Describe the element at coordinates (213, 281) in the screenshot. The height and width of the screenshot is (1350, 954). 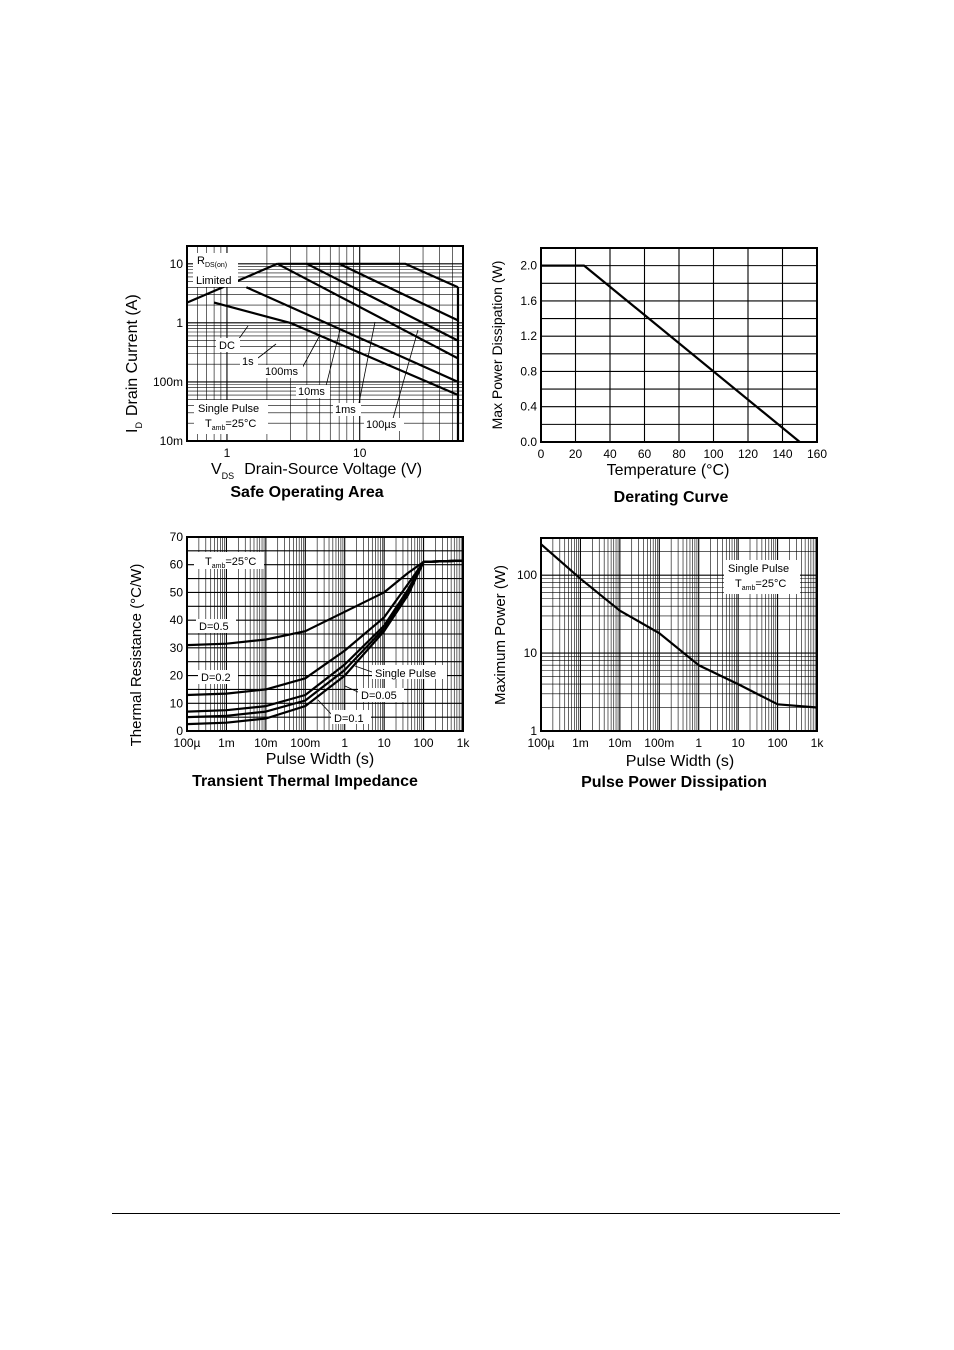
I see `soa-limited-label: Limited` at that location.